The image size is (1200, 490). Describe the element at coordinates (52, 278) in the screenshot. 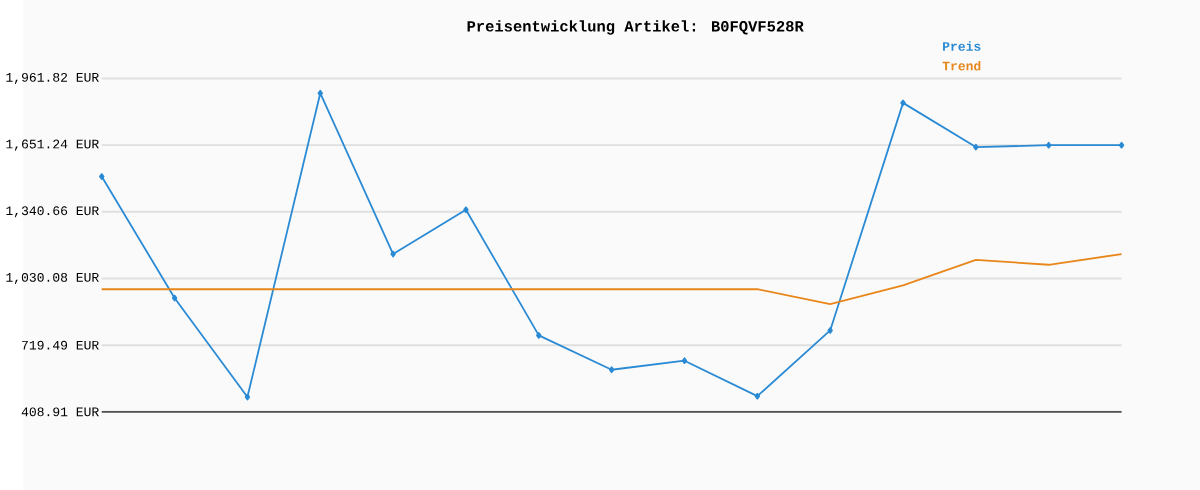

I see `y-tick-label: 1,030.08 EUR` at that location.